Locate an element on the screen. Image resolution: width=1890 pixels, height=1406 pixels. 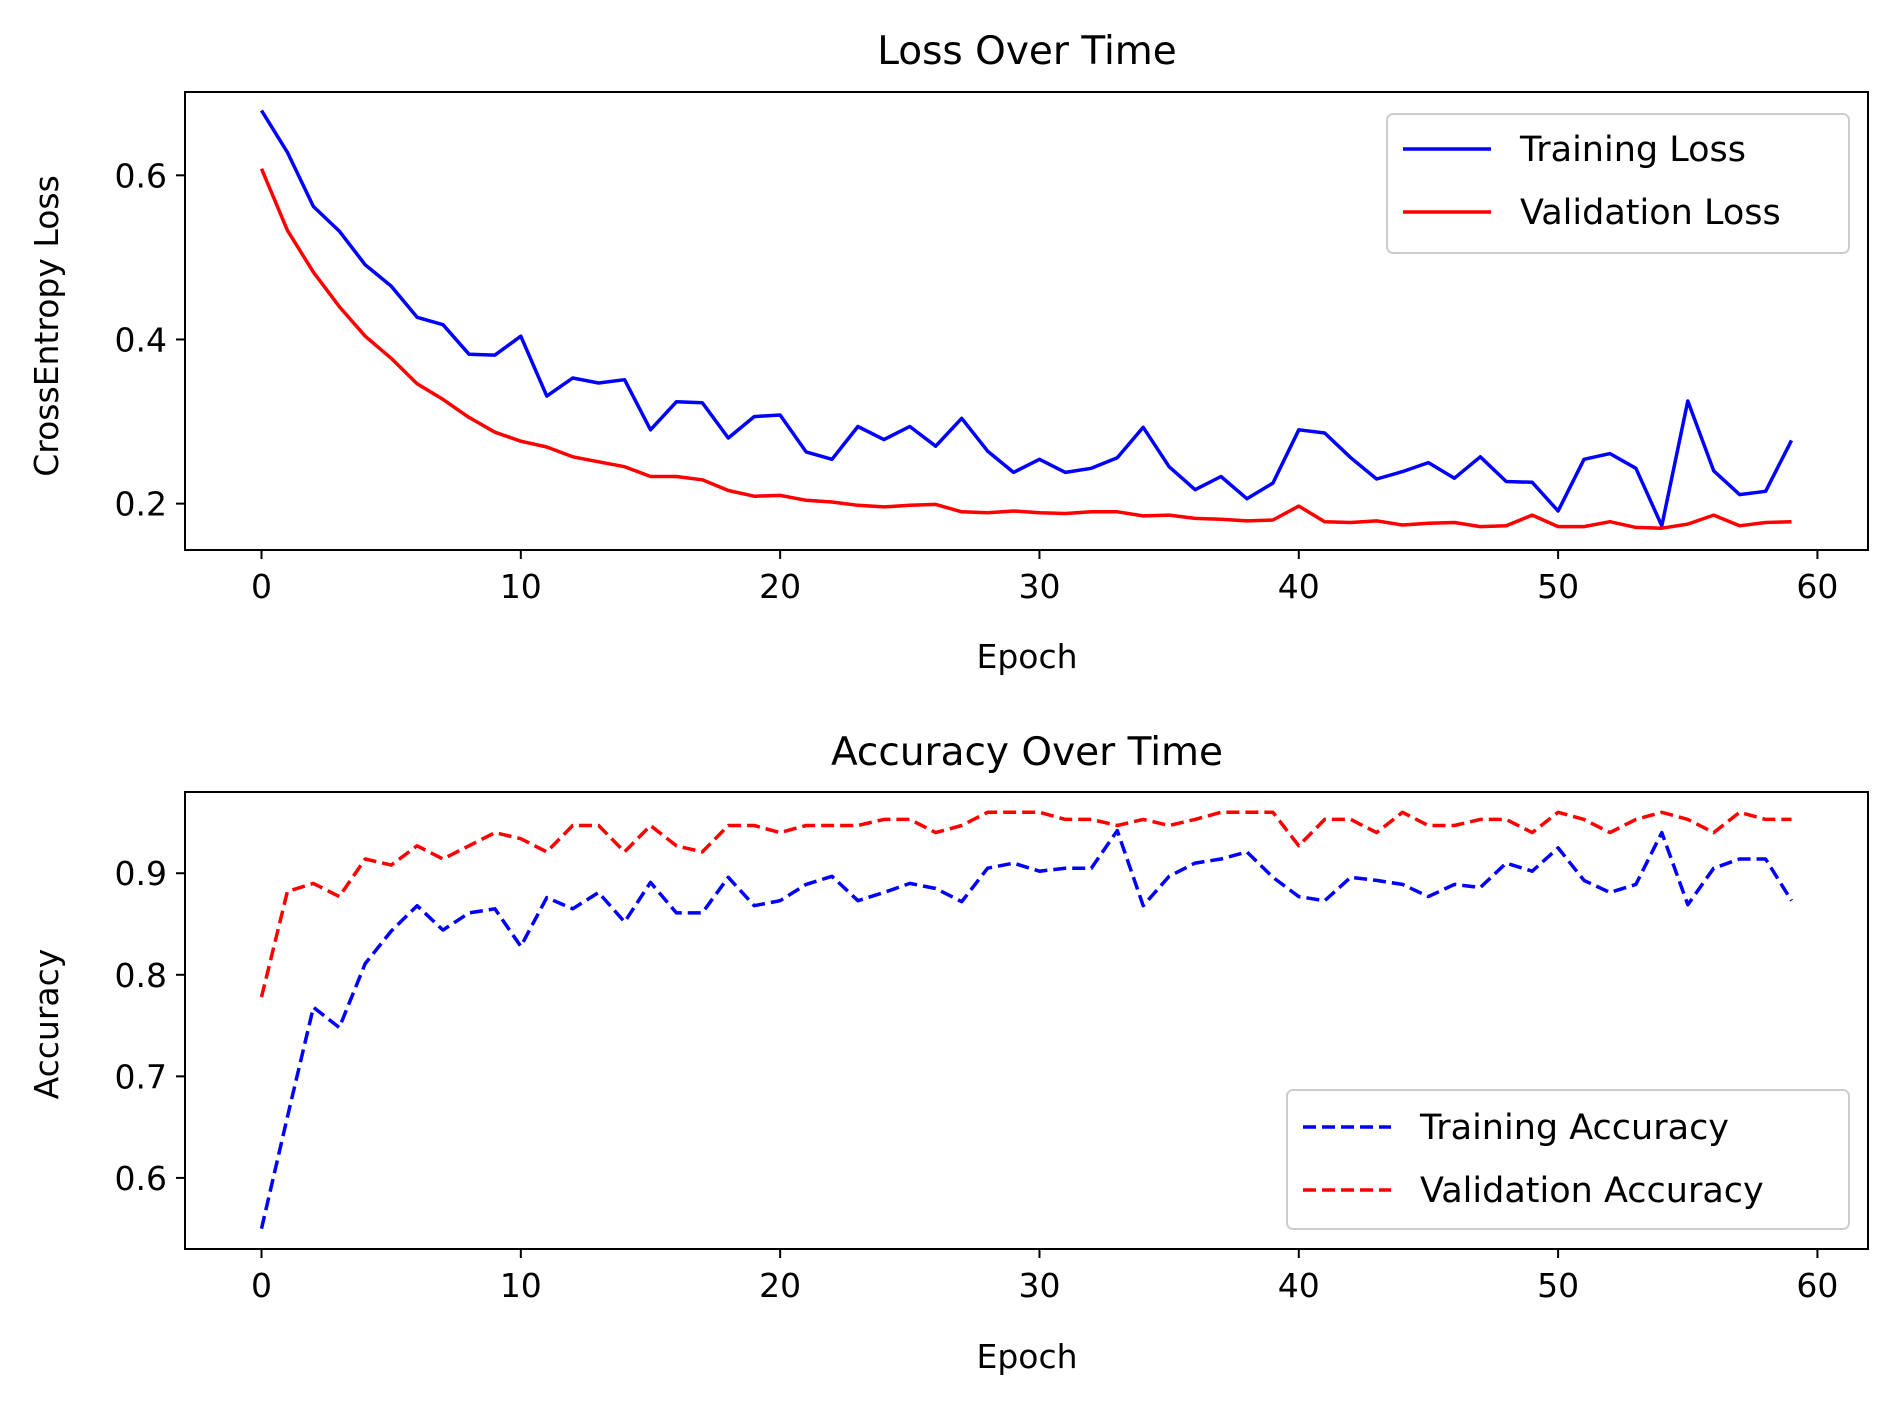
legend-label-training-accuracy: Training Accuracy is located at coordinates (1574, 1128).